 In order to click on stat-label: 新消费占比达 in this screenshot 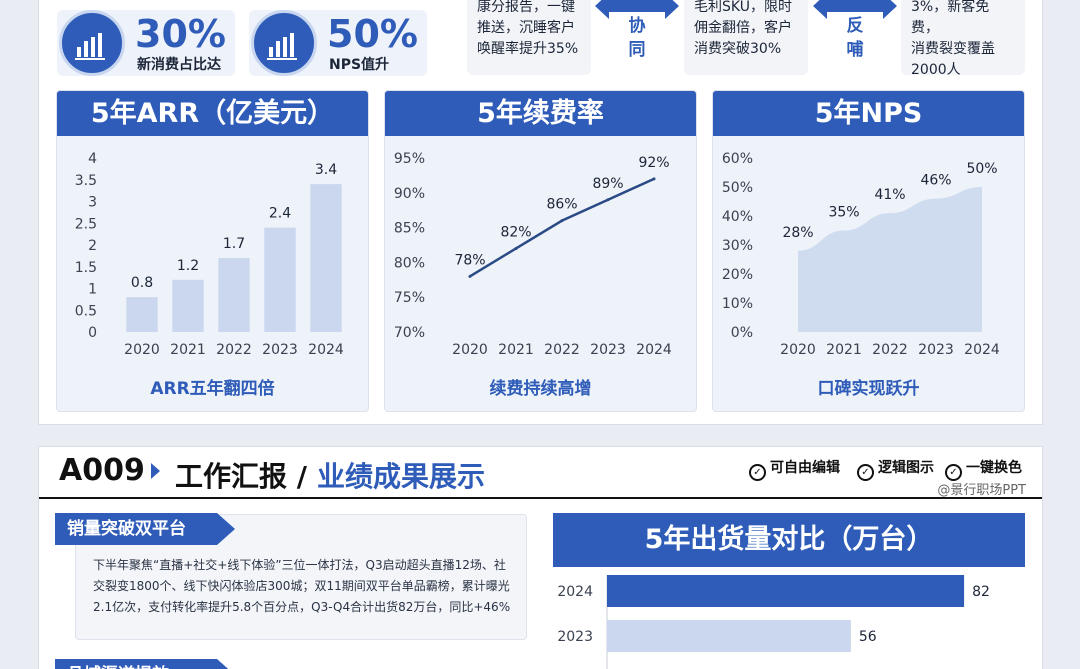, I will do `click(179, 65)`.